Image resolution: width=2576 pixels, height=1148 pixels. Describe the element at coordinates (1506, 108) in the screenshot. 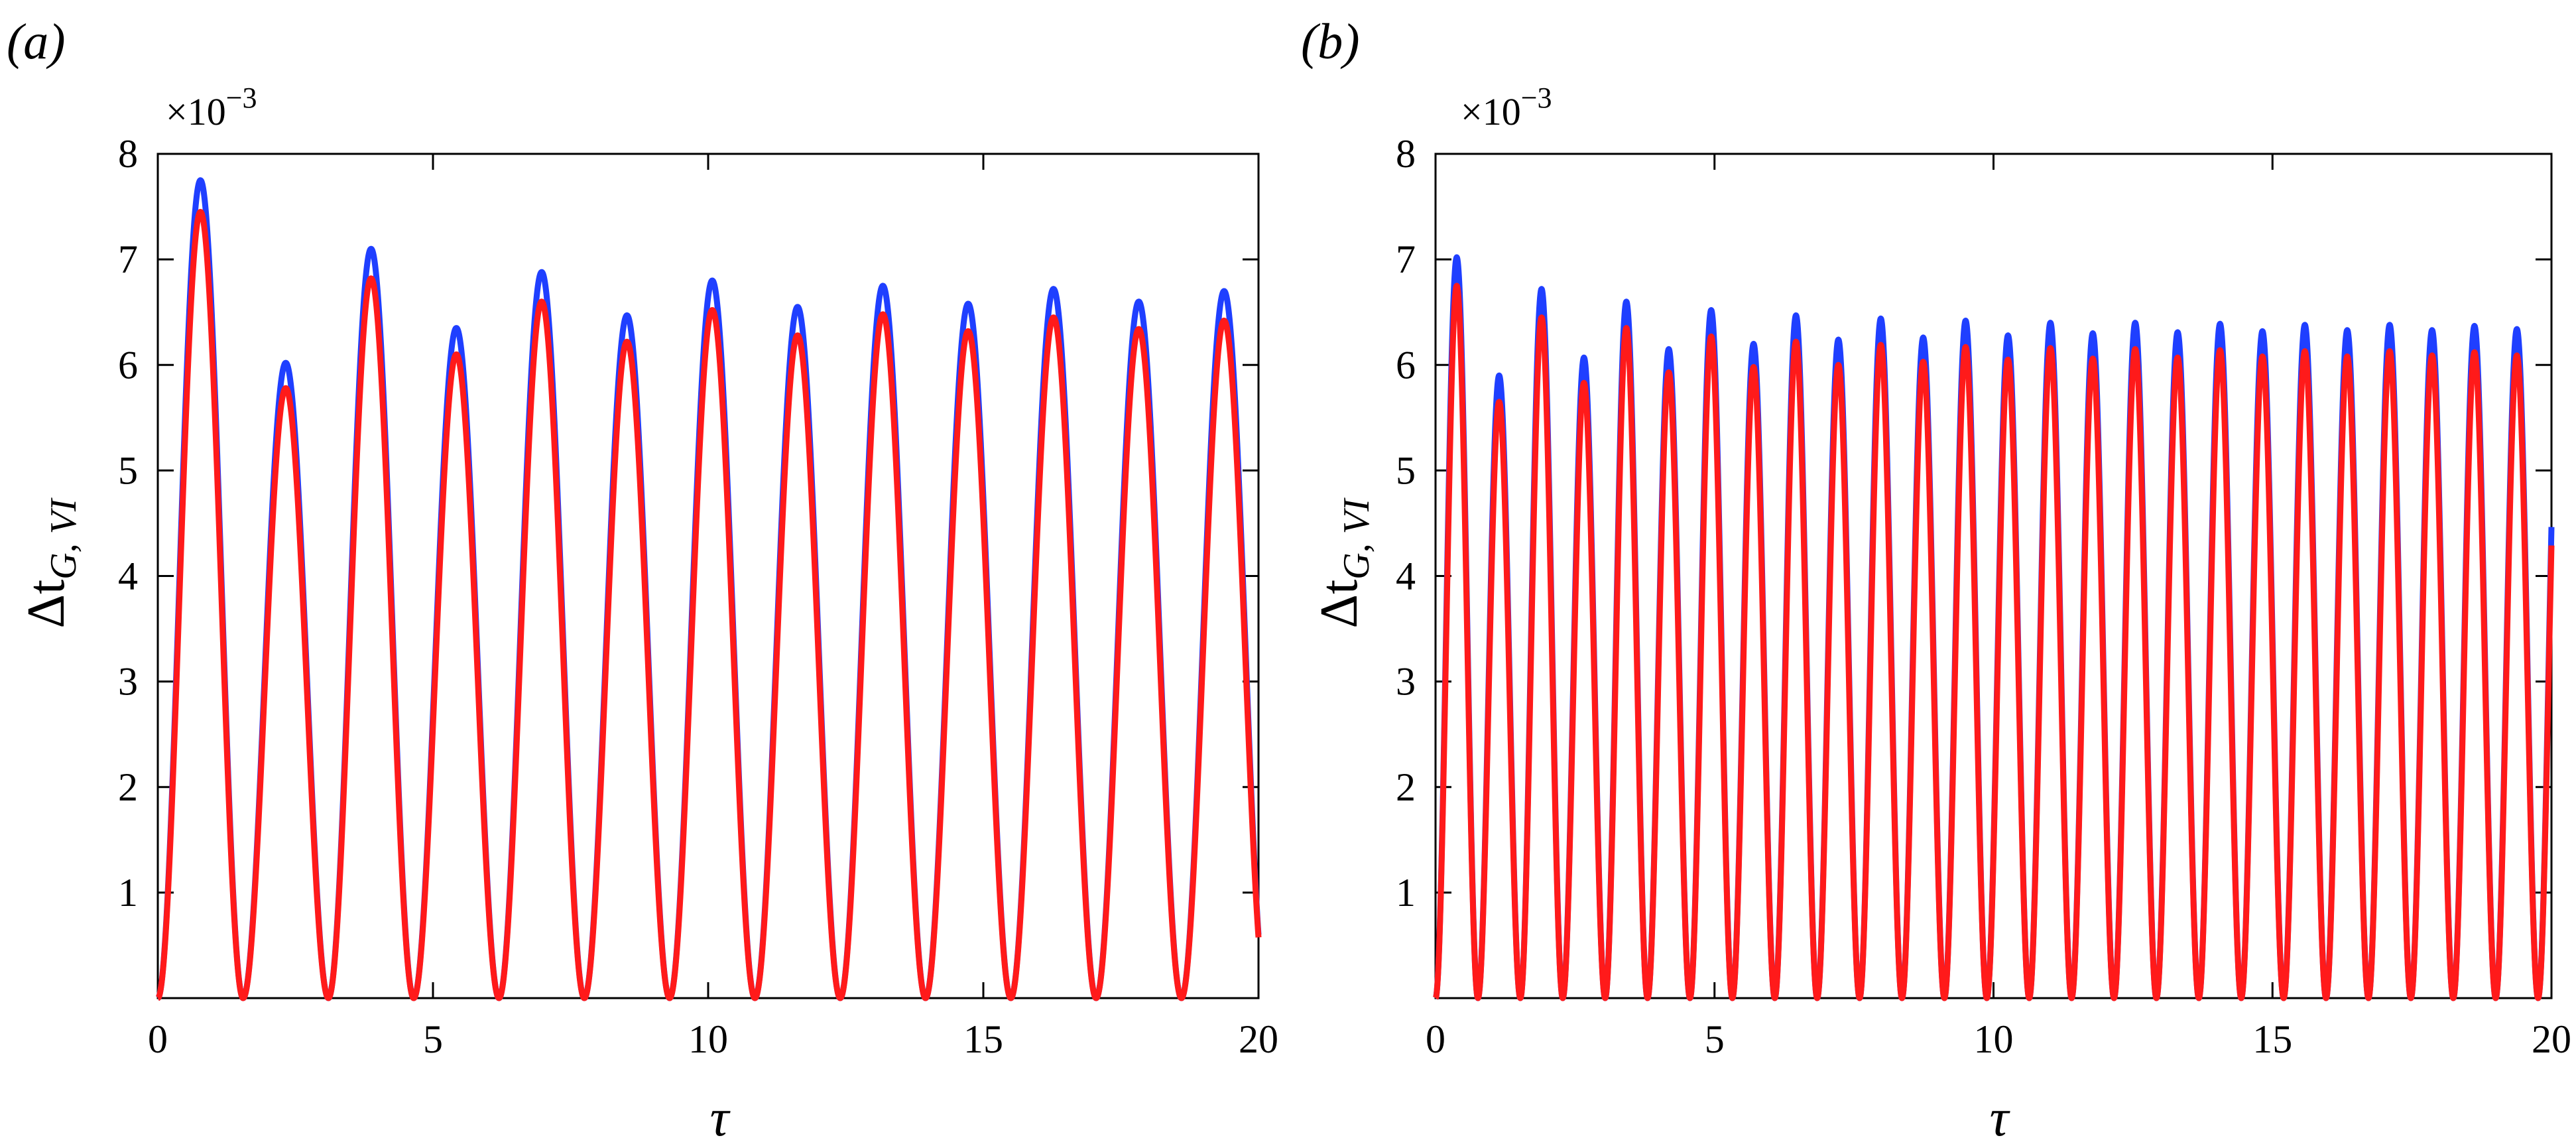

I see `panel-b-exponent: ×10⁻³` at that location.